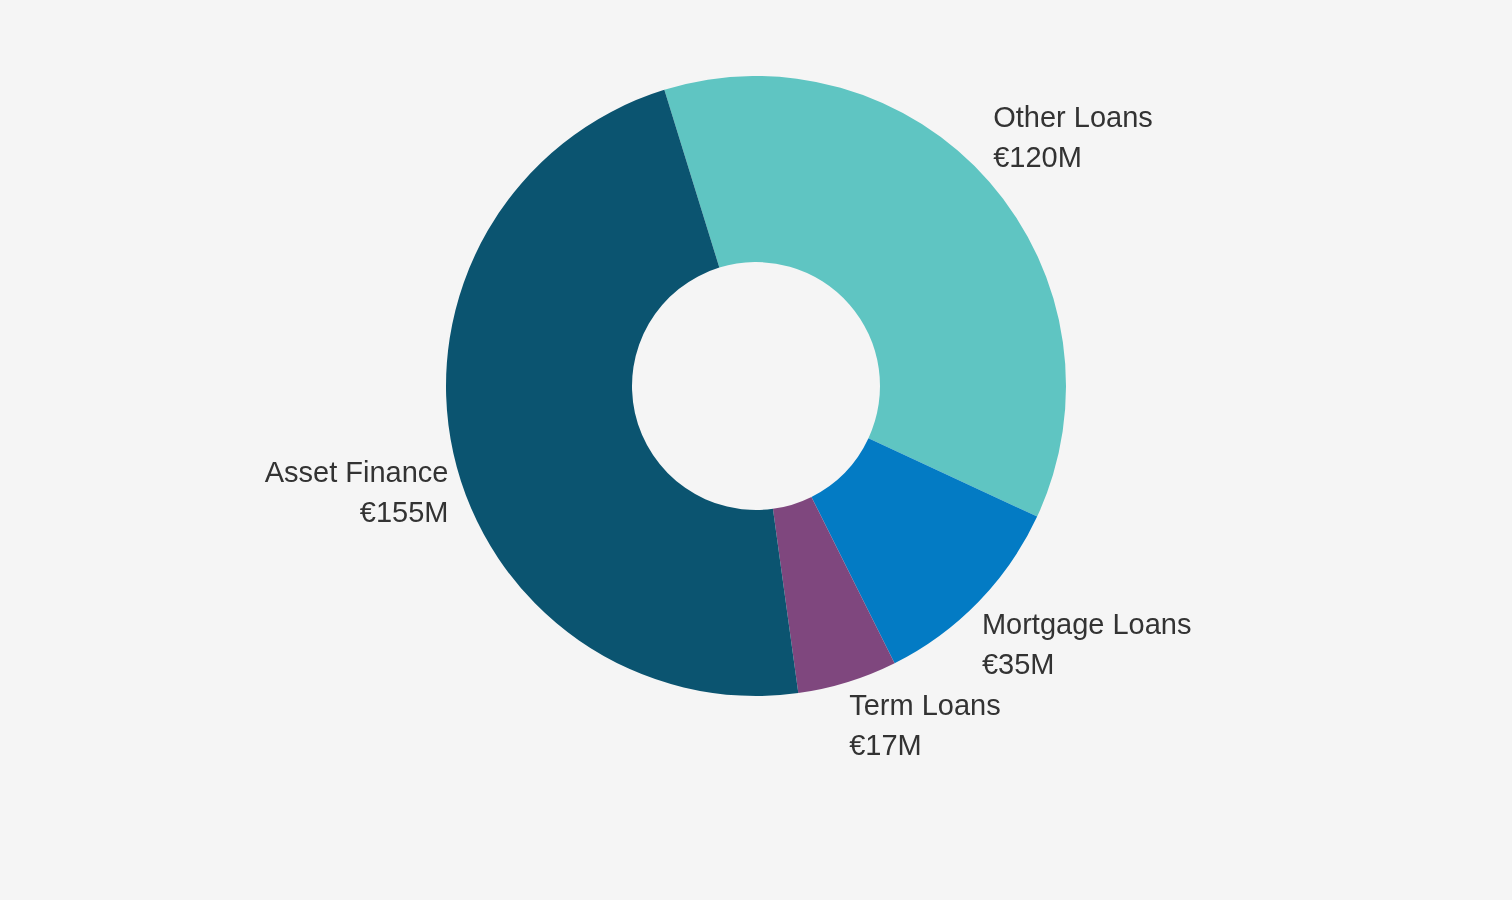  Describe the element at coordinates (1073, 116) in the screenshot. I see `slice-label: Other Loans` at that location.